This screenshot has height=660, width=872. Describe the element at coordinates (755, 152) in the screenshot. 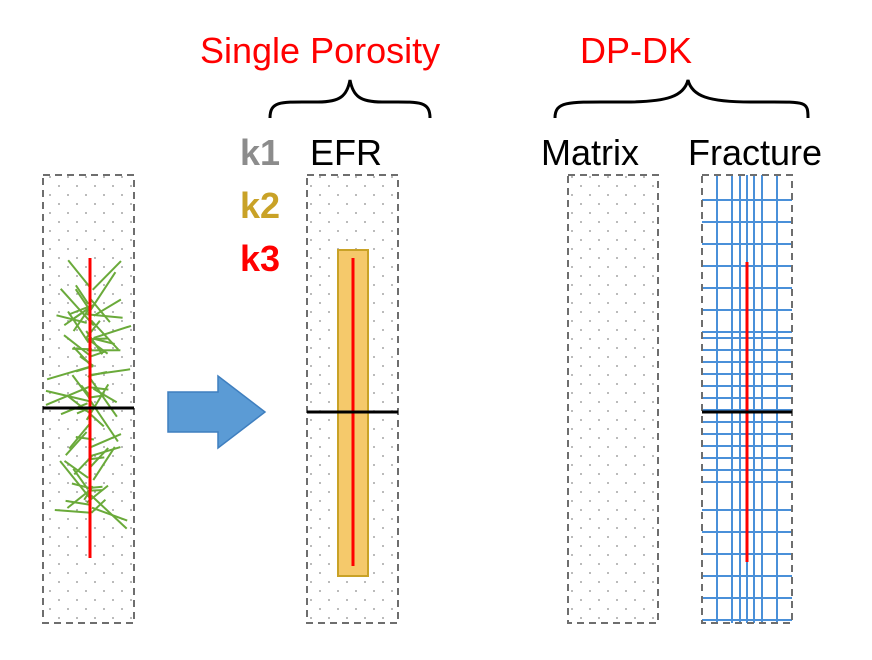

I see `fracture-label: Fracture` at that location.